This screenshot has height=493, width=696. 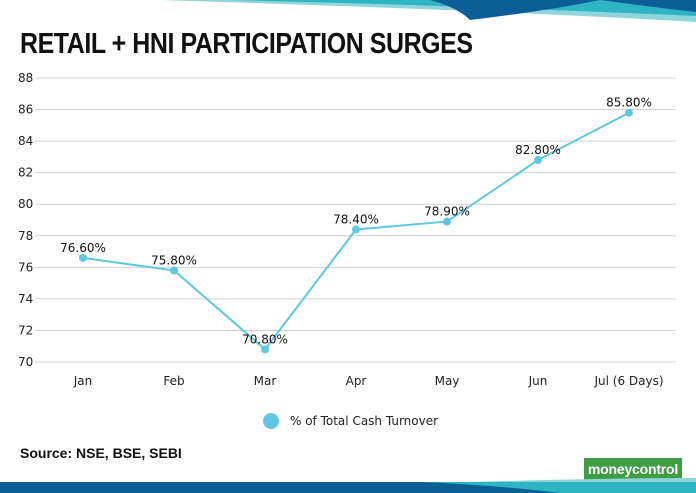 What do you see at coordinates (83, 381) in the screenshot?
I see `x-tick-label: Jan` at bounding box center [83, 381].